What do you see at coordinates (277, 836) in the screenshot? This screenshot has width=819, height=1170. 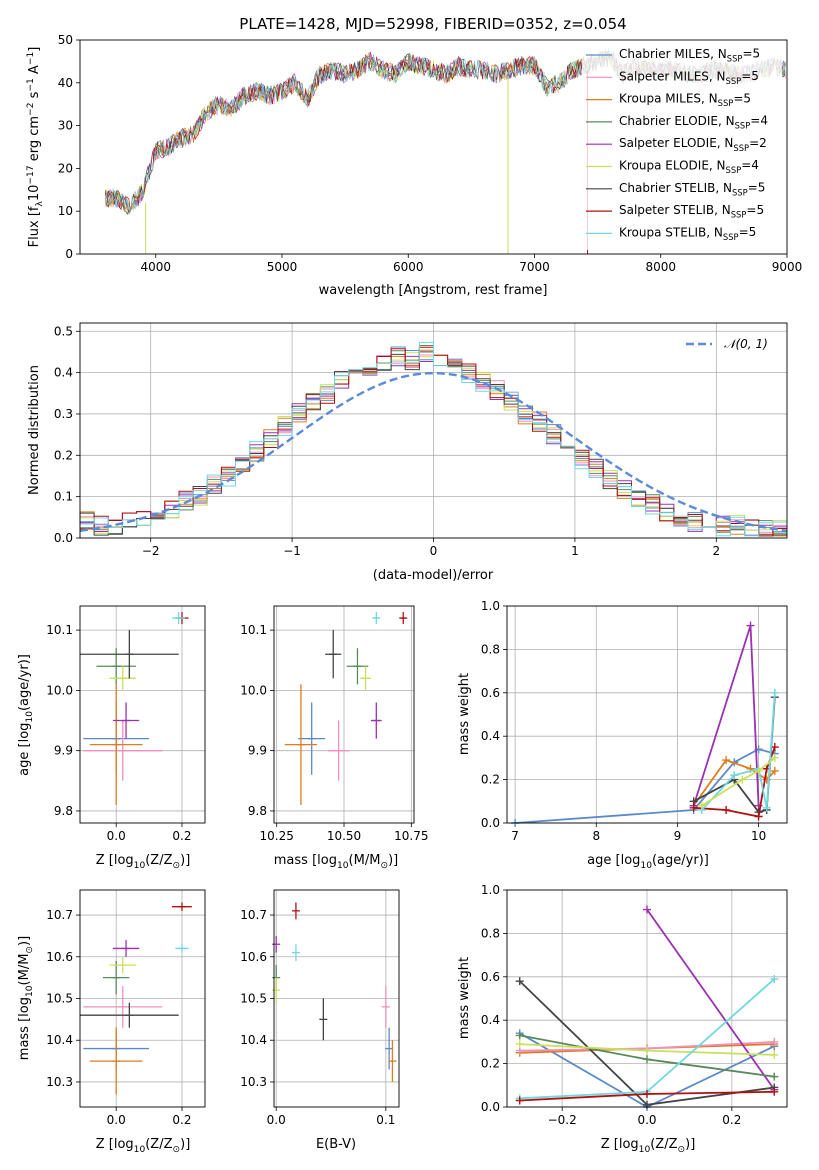 I see `x-tick-label: 10.25` at bounding box center [277, 836].